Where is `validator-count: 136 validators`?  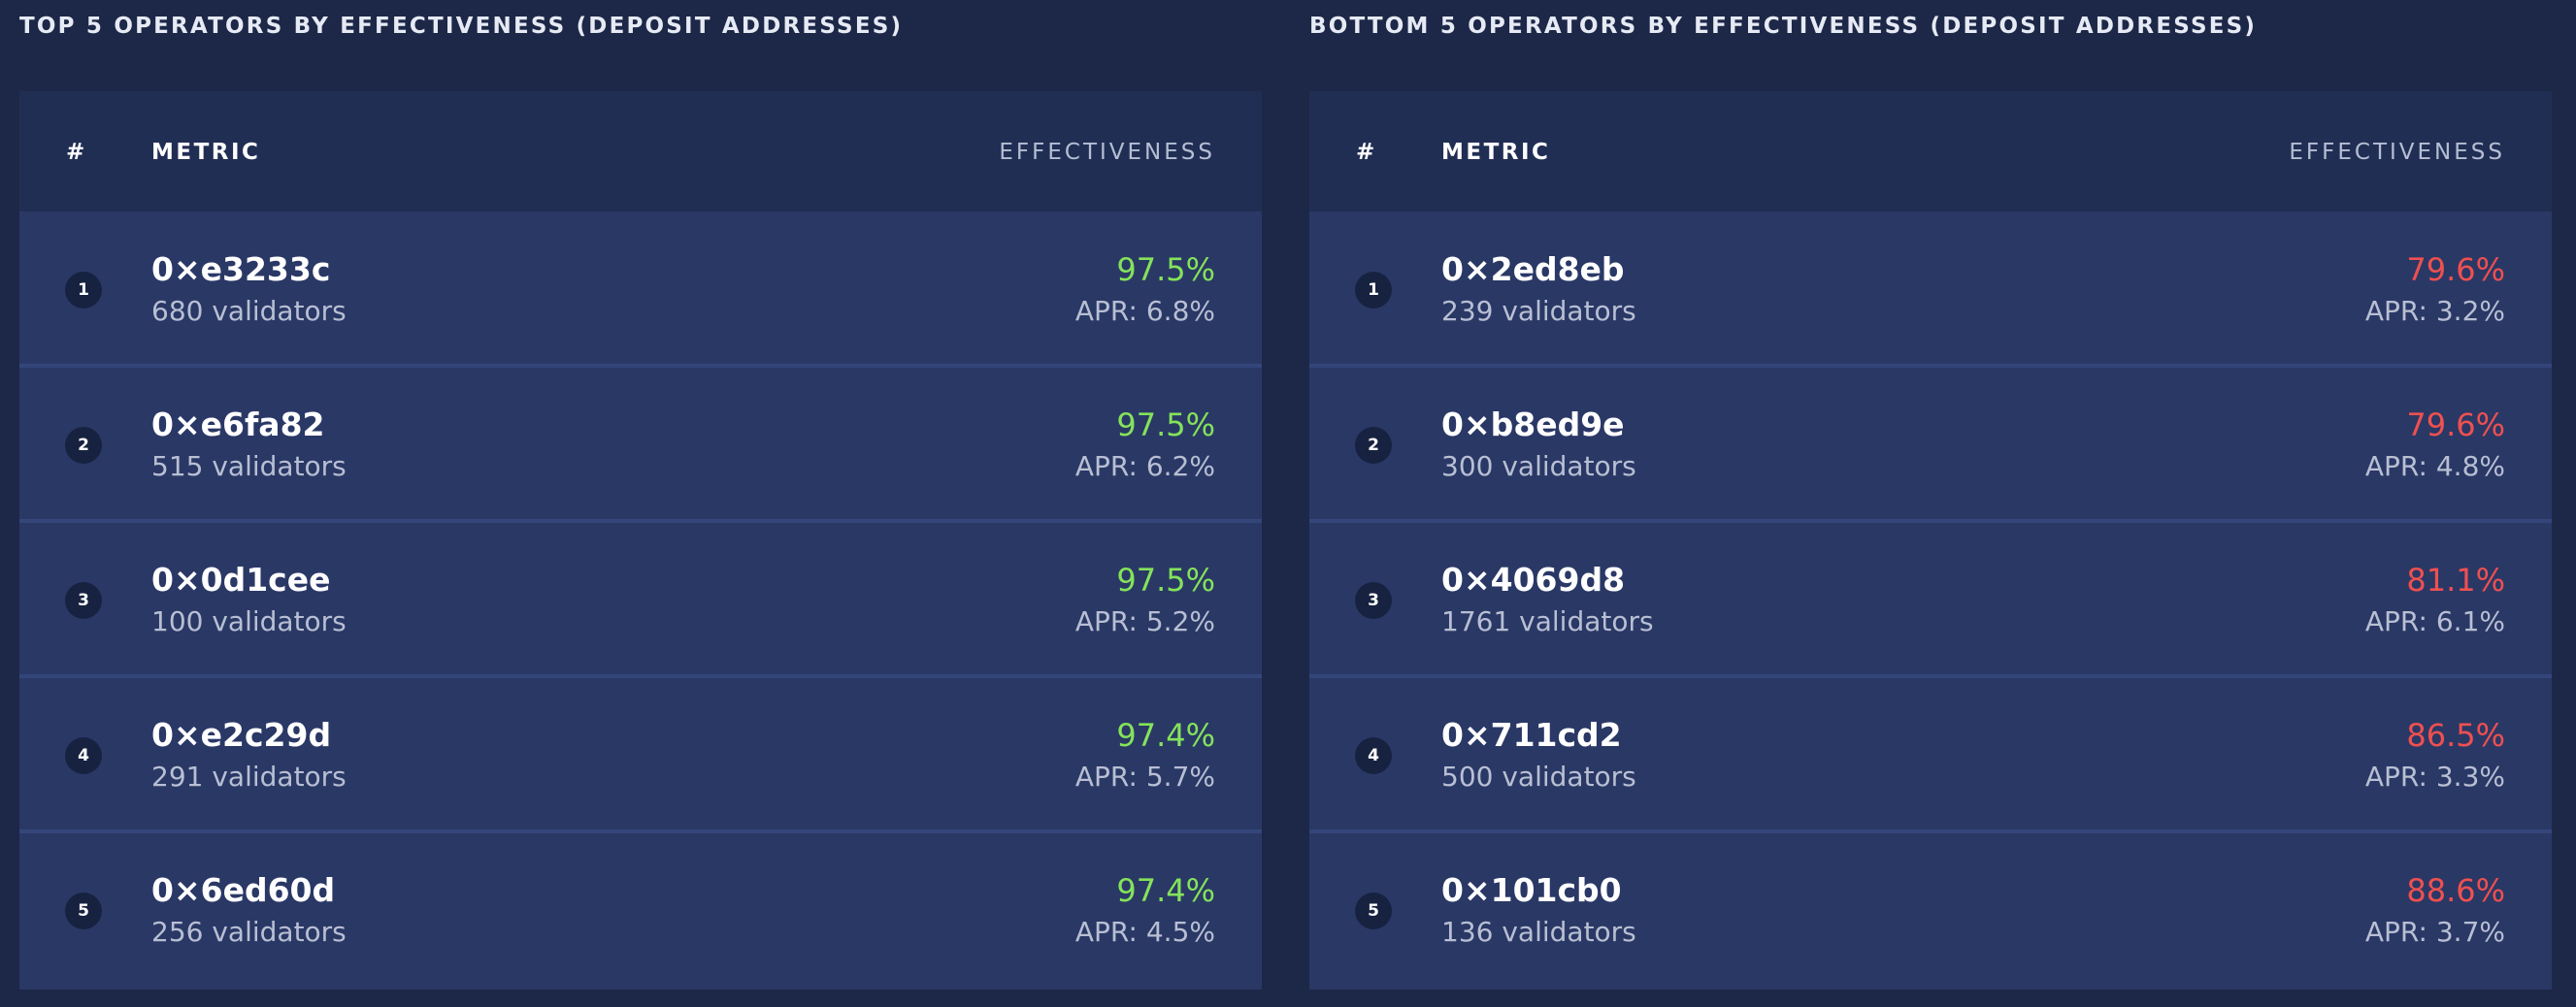
validator-count: 136 validators is located at coordinates (1538, 932).